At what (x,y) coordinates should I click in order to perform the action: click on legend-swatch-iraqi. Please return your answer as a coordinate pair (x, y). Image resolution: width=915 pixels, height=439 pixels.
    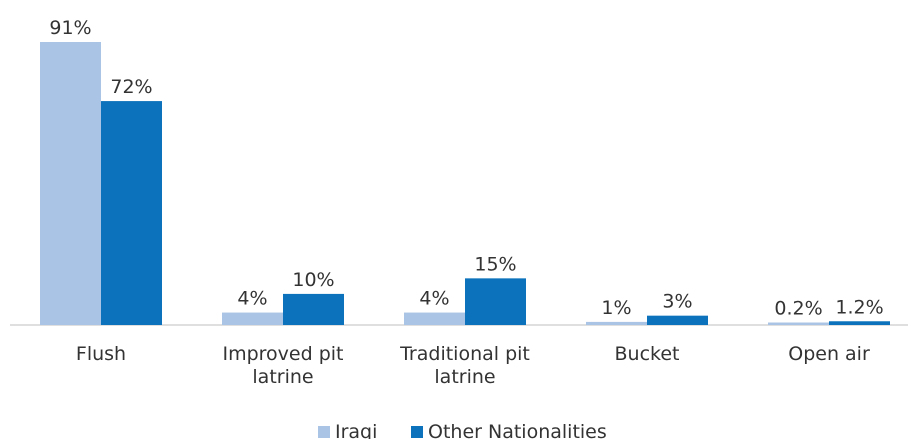
    Looking at the image, I should click on (324, 432).